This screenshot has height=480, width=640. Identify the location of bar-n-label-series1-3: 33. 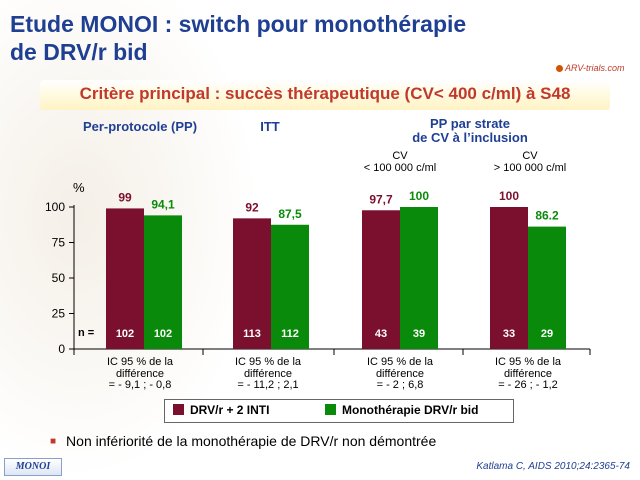
(509, 334).